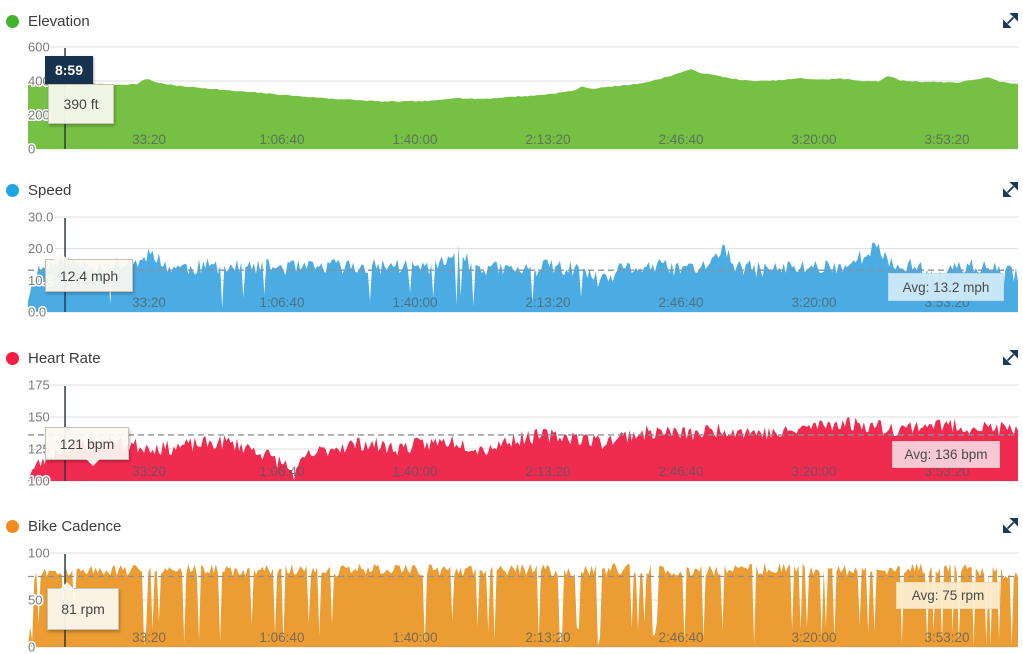 The height and width of the screenshot is (654, 1023). I want to click on cursor-time-tooltip: 8:59, so click(69, 70).